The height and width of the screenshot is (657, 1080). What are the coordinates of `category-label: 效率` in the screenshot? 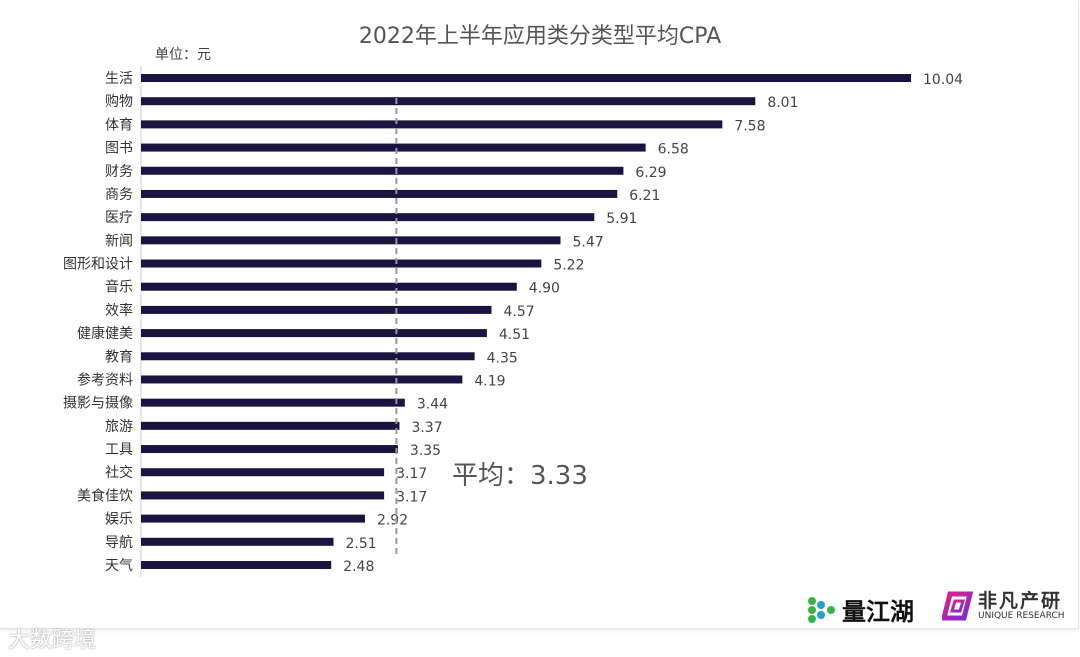 It's located at (119, 310).